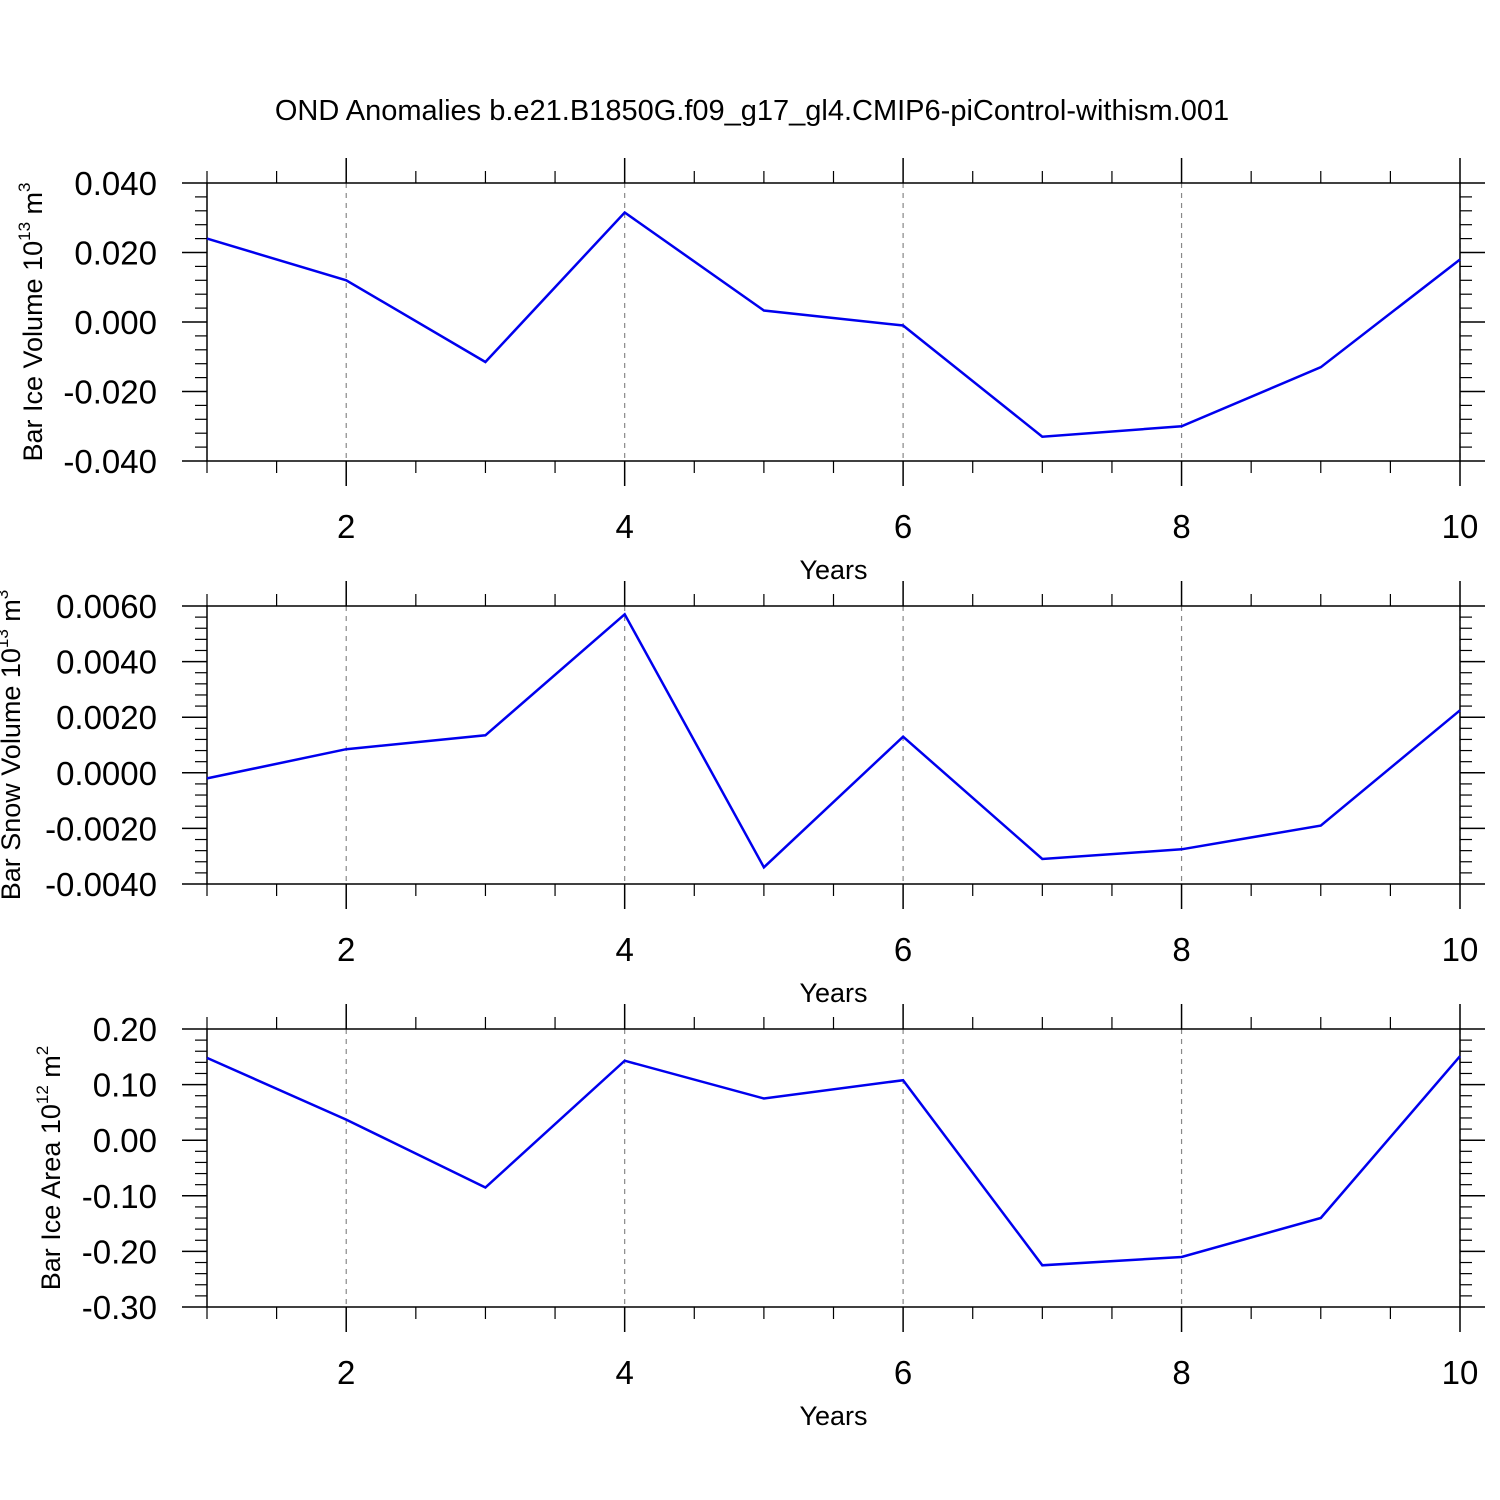 The height and width of the screenshot is (1500, 1500). What do you see at coordinates (115, 253) in the screenshot?
I see `y-tick-label: 0.020` at bounding box center [115, 253].